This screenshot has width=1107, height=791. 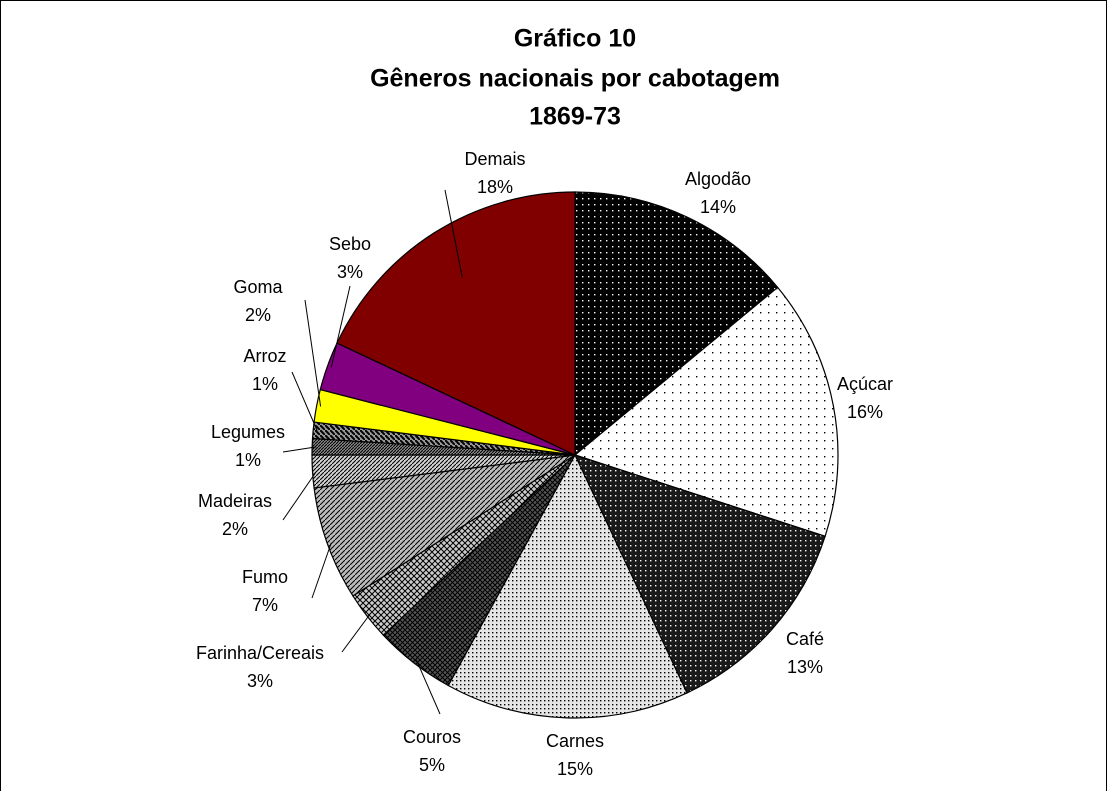 What do you see at coordinates (718, 179) in the screenshot?
I see `slice-label: Algodão` at bounding box center [718, 179].